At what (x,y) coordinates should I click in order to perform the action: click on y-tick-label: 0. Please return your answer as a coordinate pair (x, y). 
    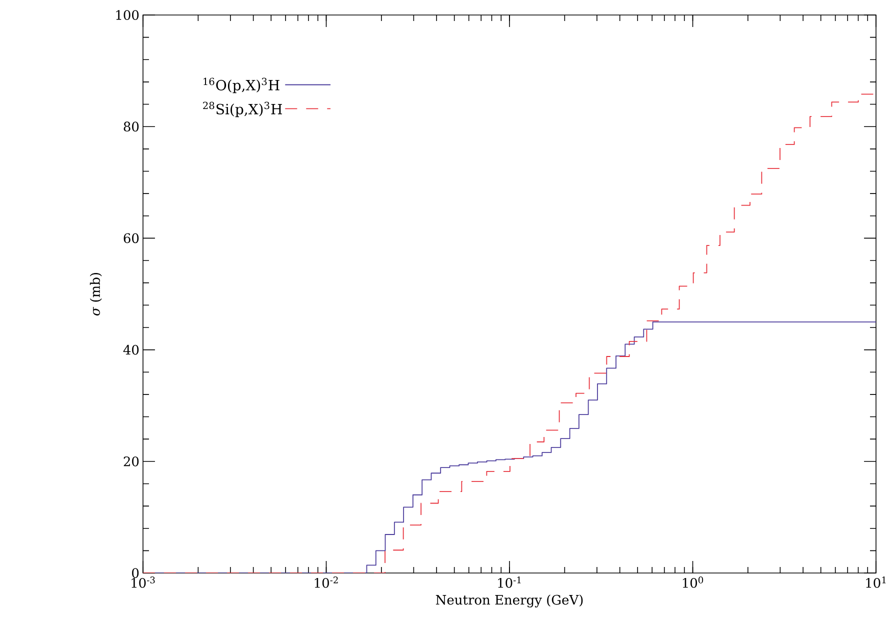
    Looking at the image, I should click on (135, 573).